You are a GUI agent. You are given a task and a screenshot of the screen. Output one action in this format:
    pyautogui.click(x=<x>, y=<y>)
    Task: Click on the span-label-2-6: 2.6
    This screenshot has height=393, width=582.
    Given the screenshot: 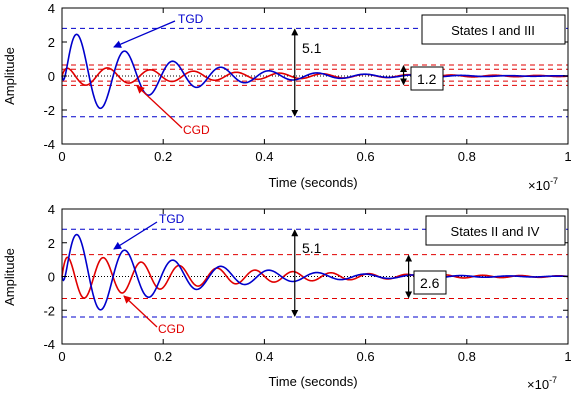 What is the action you would take?
    pyautogui.click(x=430, y=283)
    